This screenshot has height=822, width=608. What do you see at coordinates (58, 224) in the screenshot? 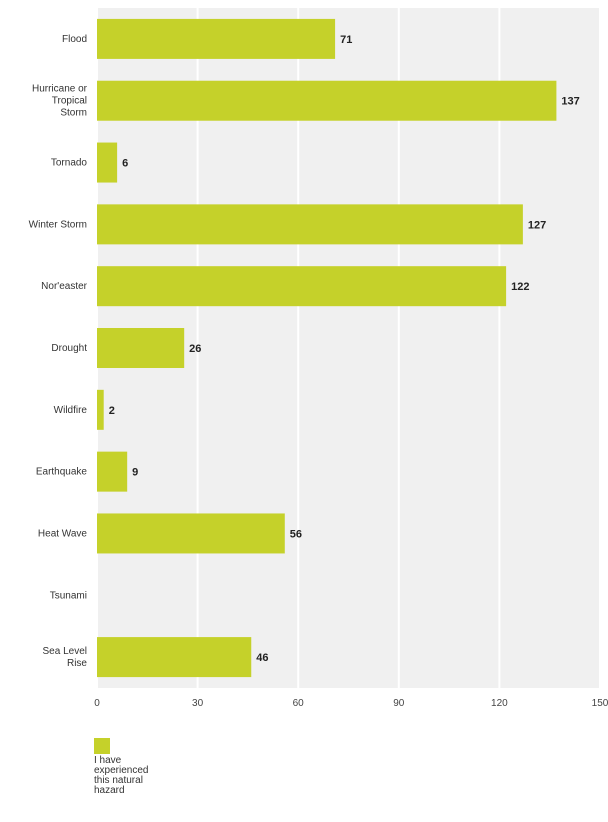
I see `category-label: Winter Storm` at bounding box center [58, 224].